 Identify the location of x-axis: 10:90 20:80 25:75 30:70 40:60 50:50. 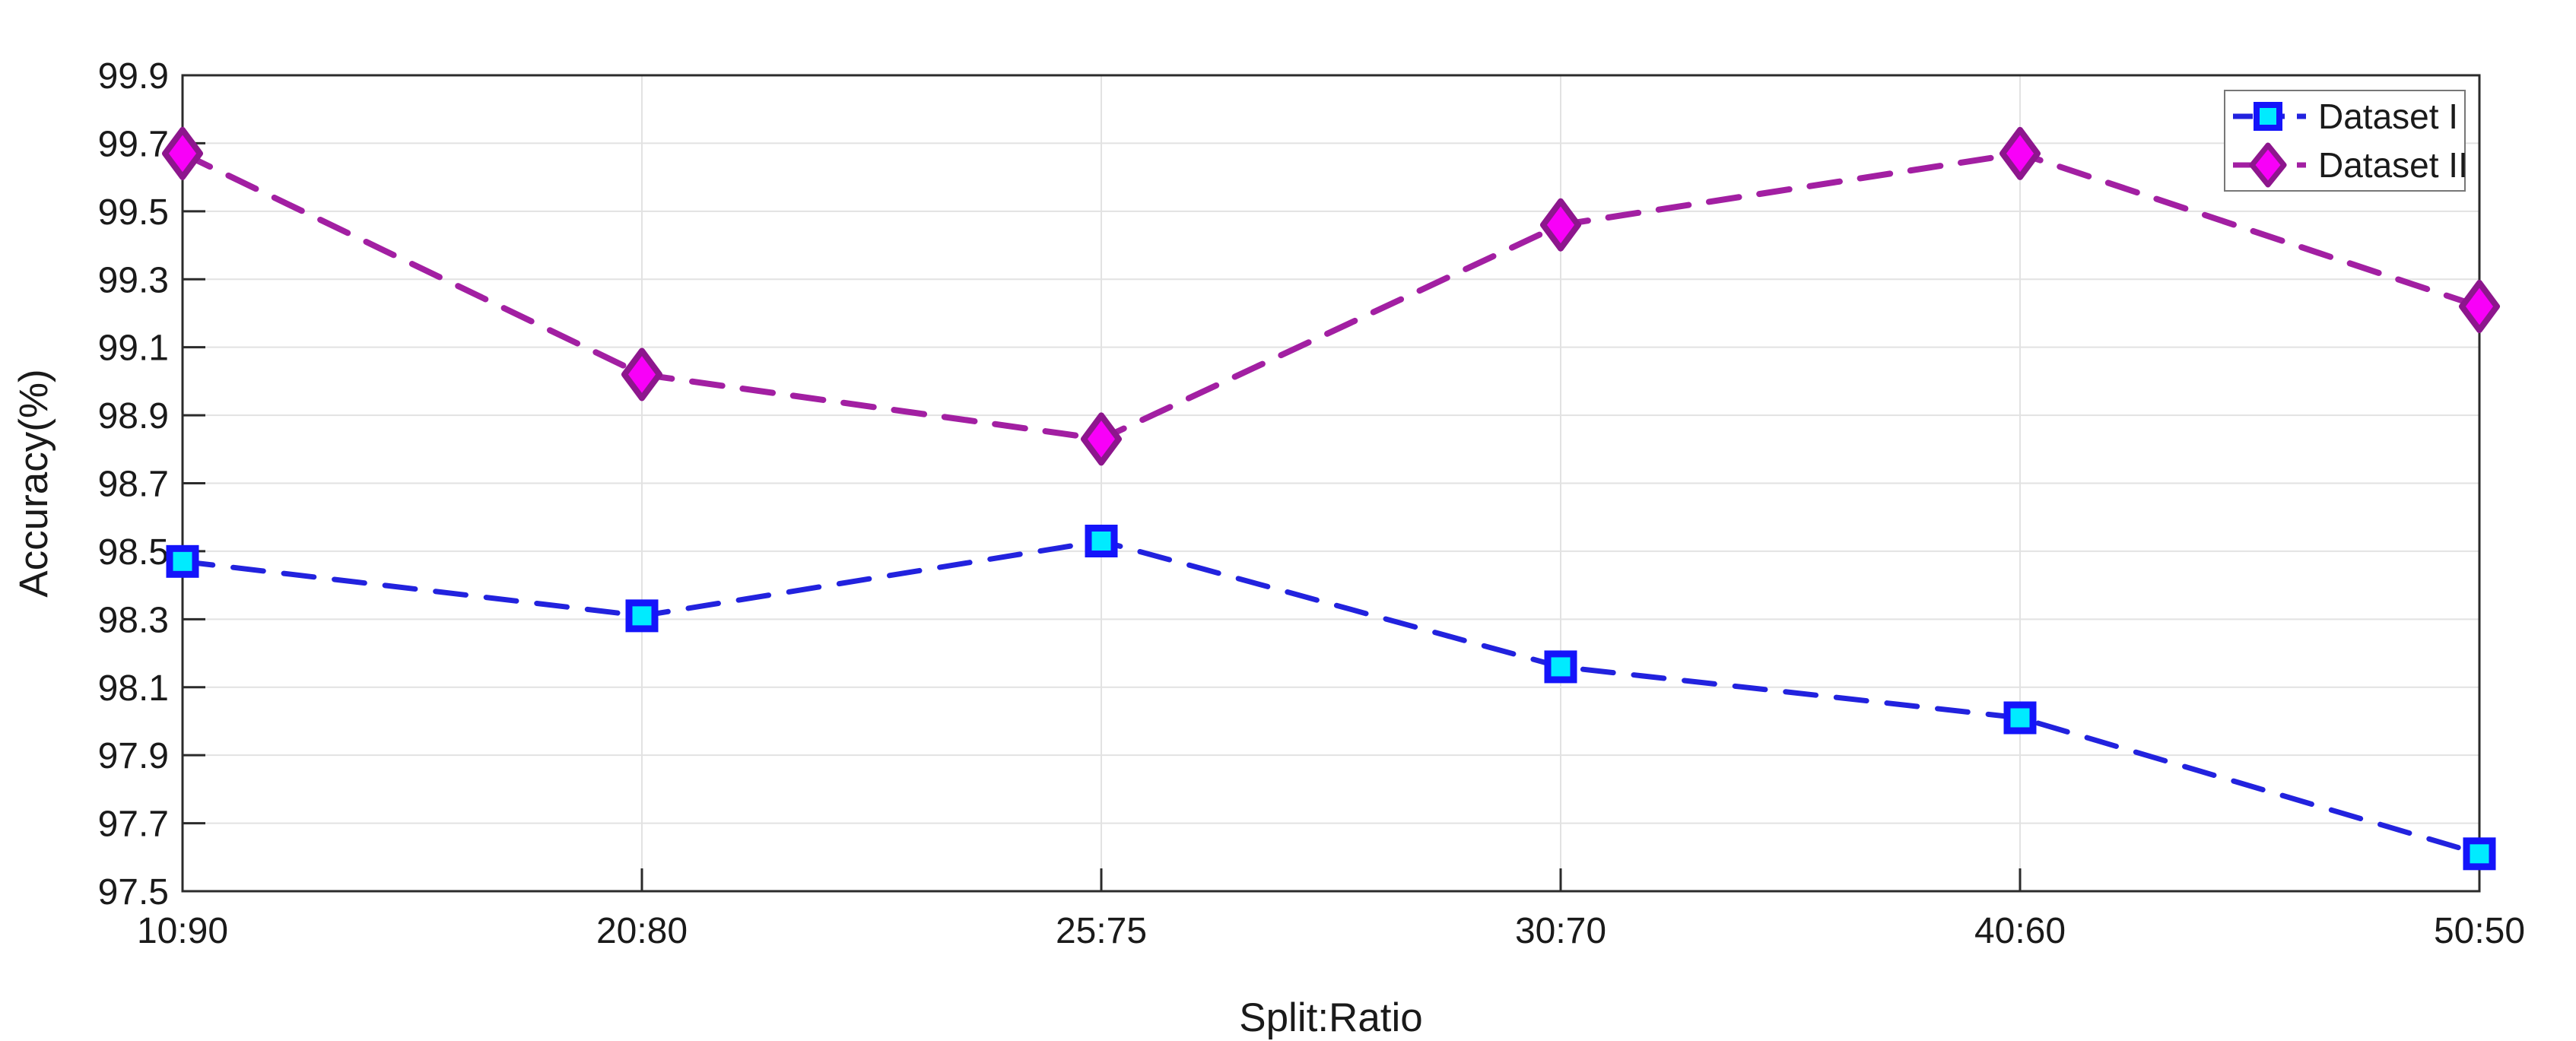
(1331, 909).